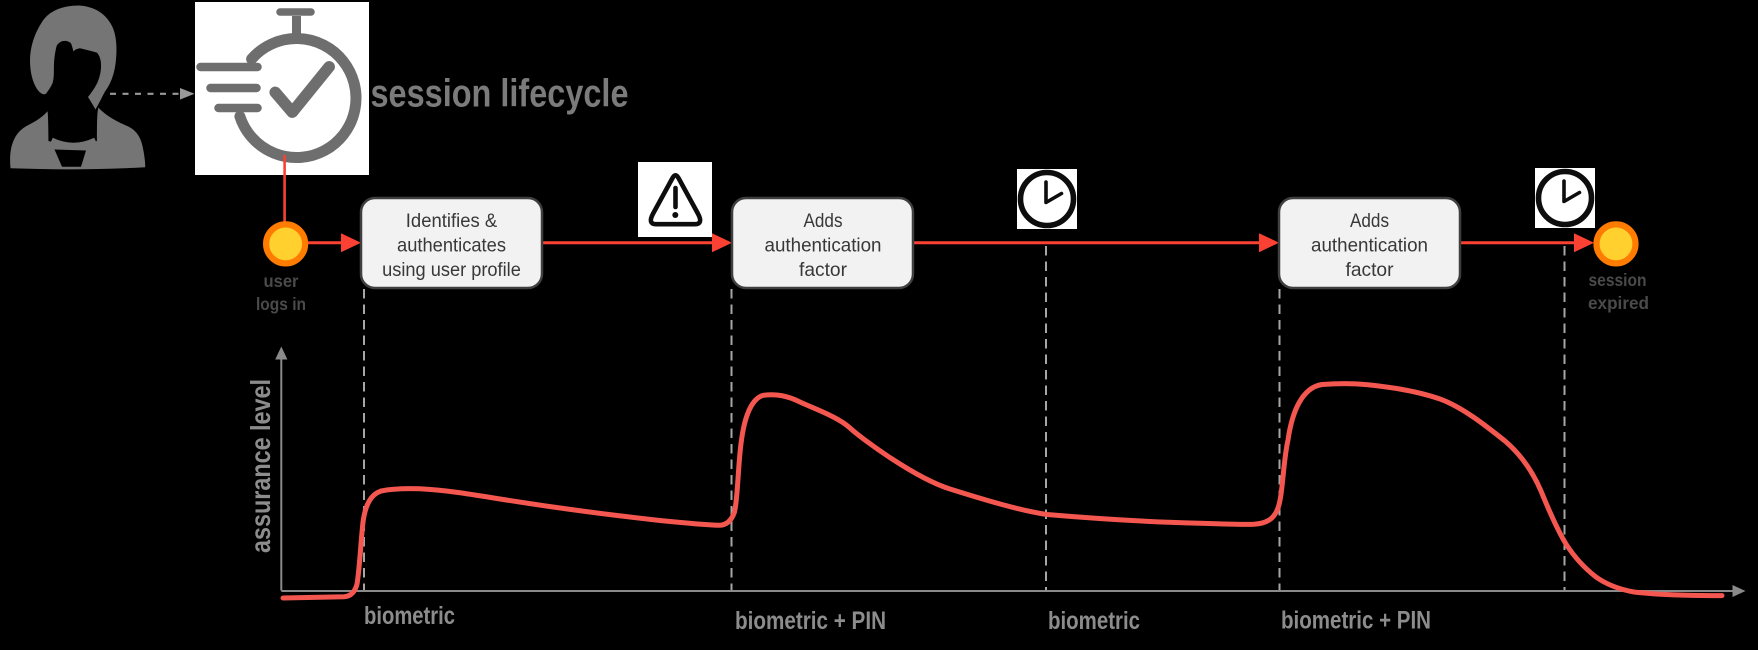 This screenshot has width=1758, height=650. What do you see at coordinates (1618, 280) in the screenshot?
I see `svg-text: session` at bounding box center [1618, 280].